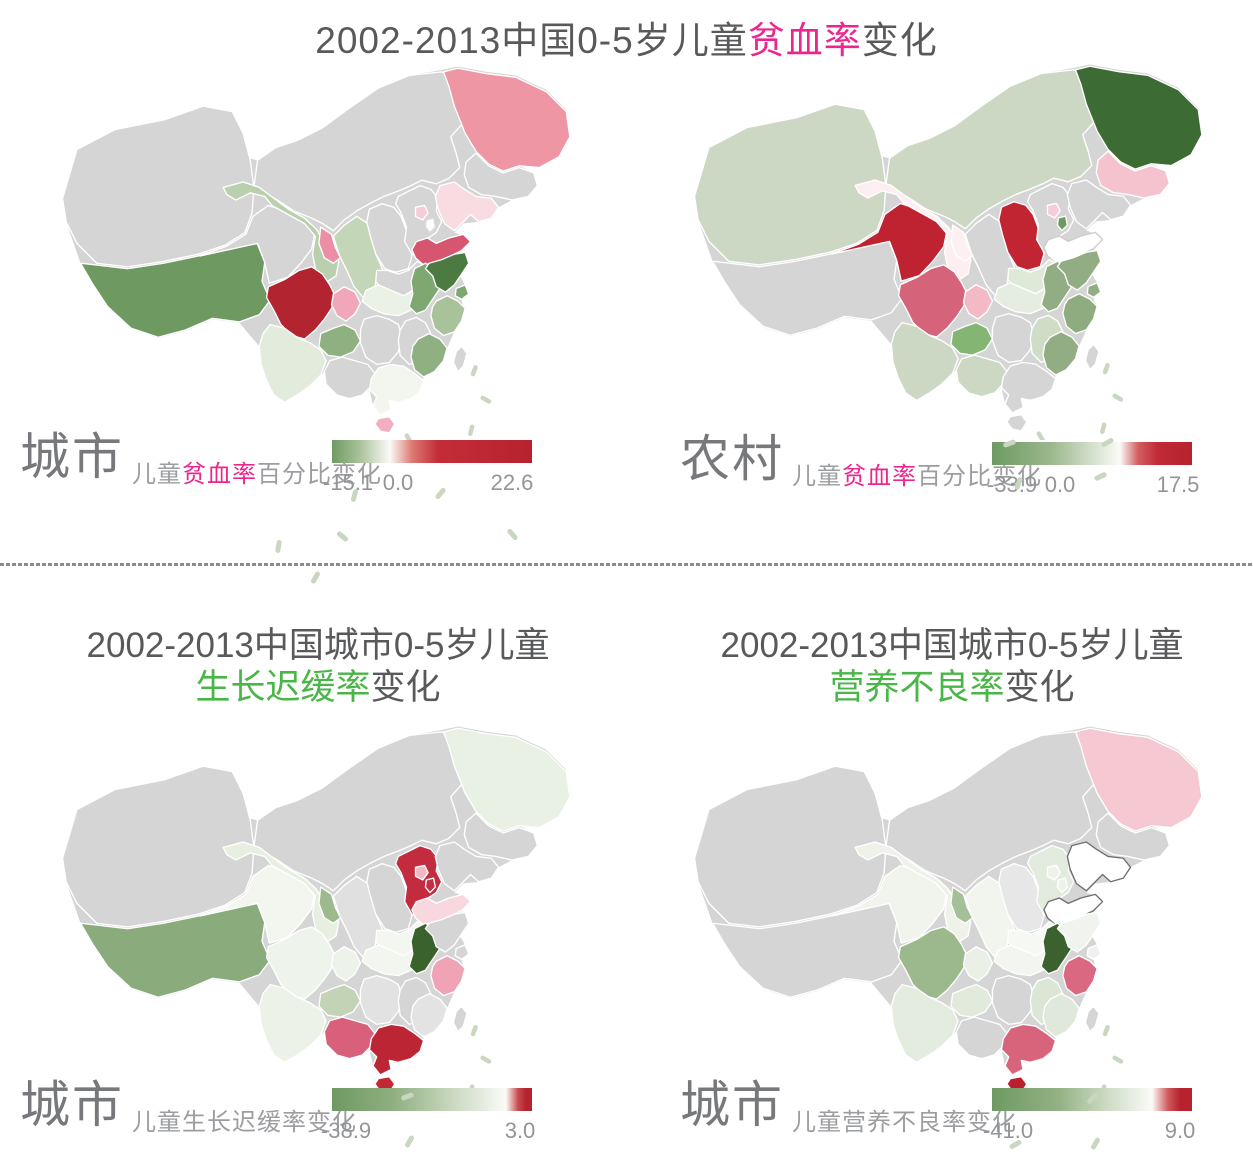 The width and height of the screenshot is (1253, 1169). What do you see at coordinates (346, 1130) in the screenshot?
I see `colorbar-tick-label: -38.9` at bounding box center [346, 1130].